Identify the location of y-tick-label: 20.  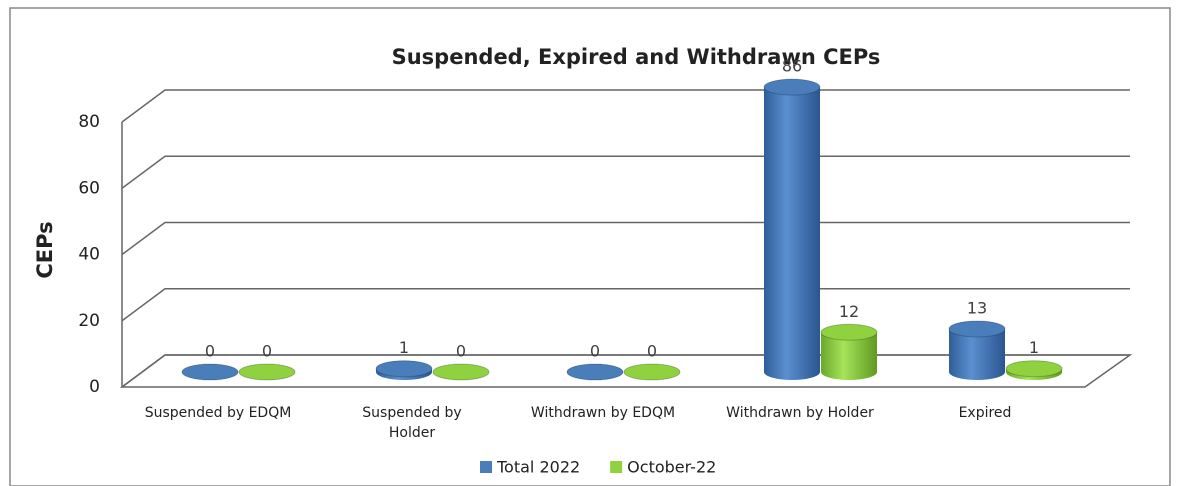
(89, 321).